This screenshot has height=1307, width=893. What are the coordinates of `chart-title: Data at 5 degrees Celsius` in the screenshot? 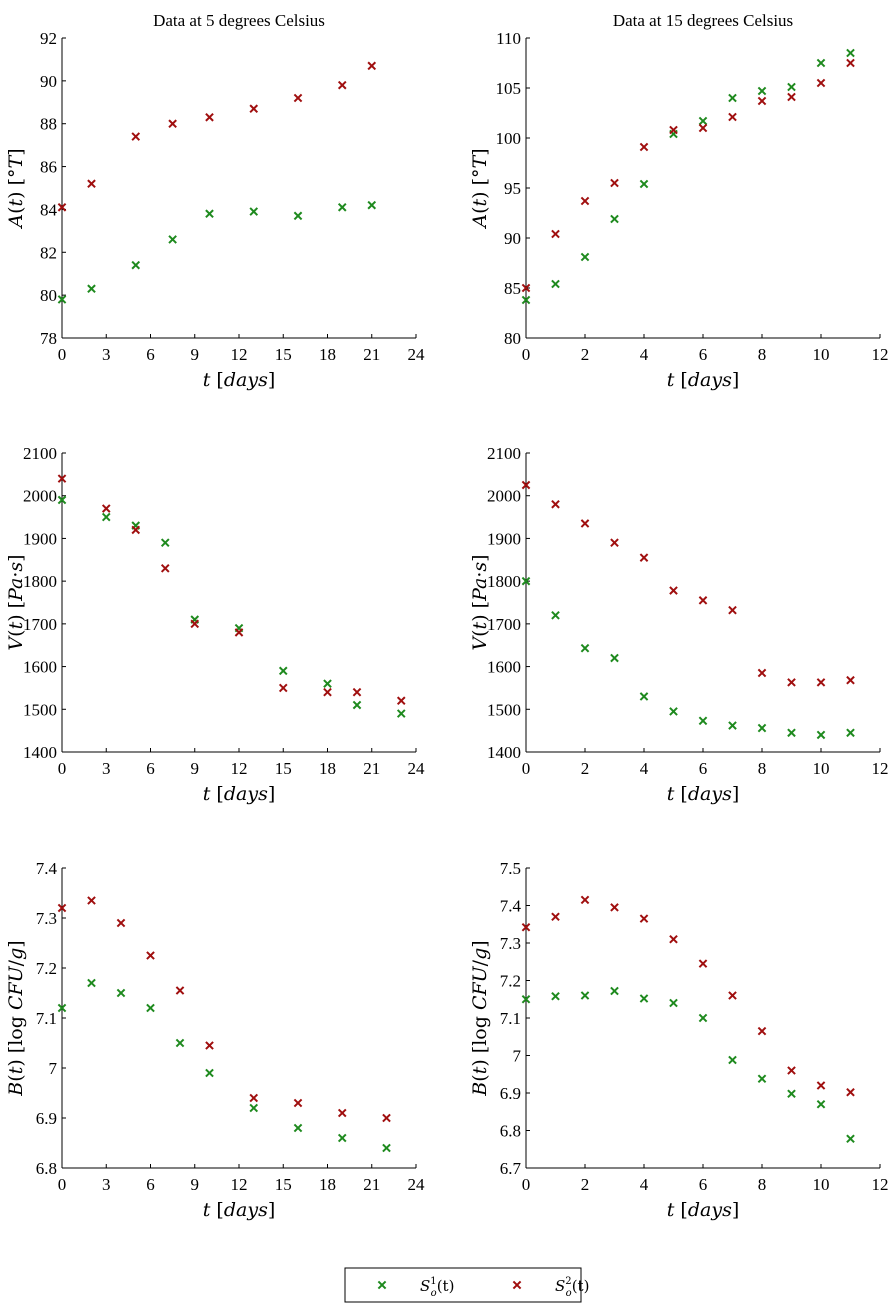 It's located at (239, 20).